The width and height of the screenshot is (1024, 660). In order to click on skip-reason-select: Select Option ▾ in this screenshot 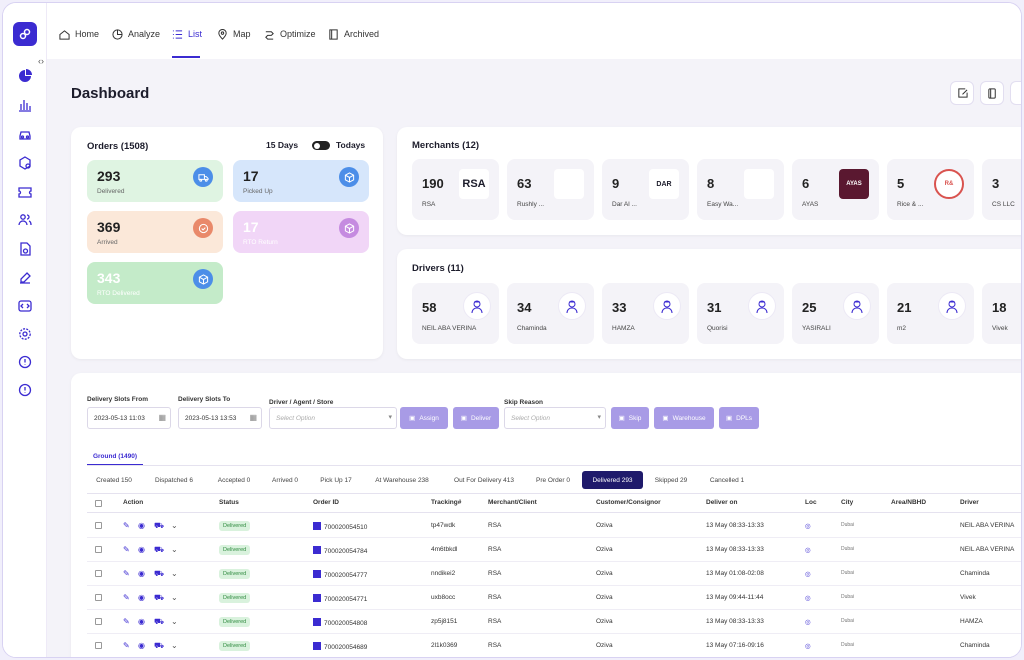, I will do `click(555, 418)`.